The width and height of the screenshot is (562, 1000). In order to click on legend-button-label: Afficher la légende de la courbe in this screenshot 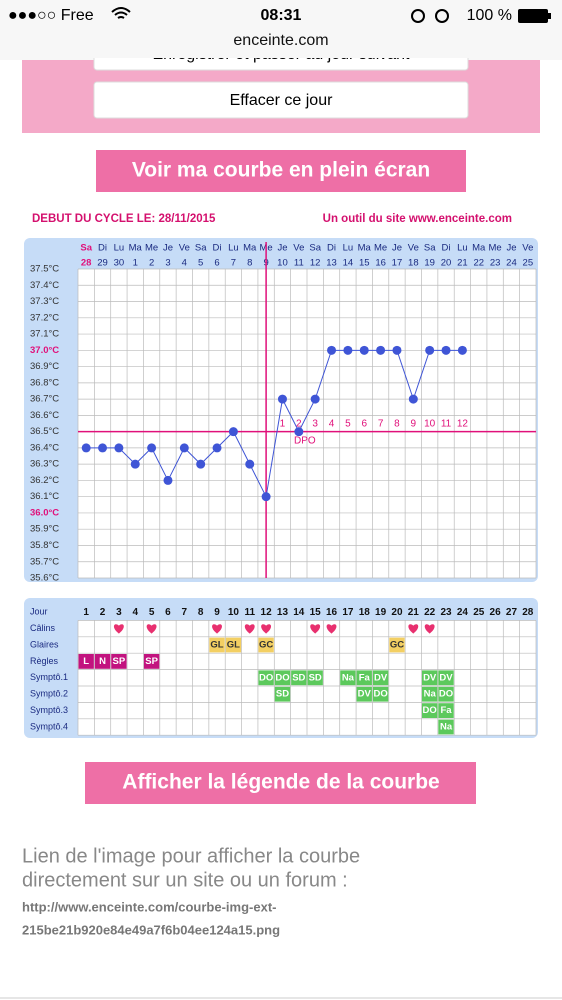, I will do `click(280, 782)`.